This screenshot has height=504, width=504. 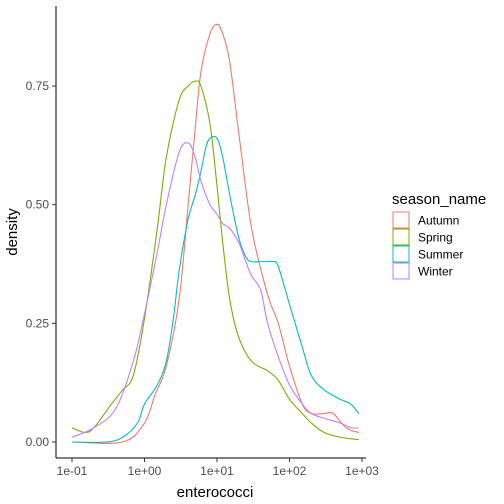 I want to click on x-axis-title: enterococci, so click(x=215, y=492).